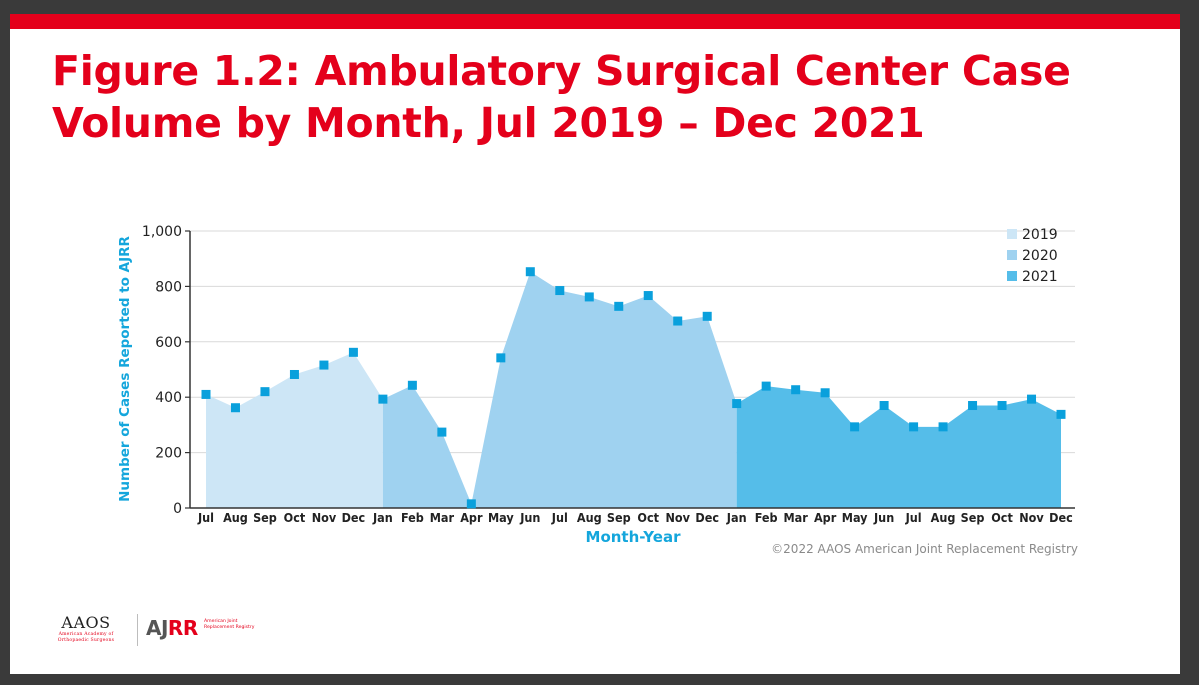 Image resolution: width=1199 pixels, height=685 pixels. I want to click on y-tick-label: 400, so click(168, 398).